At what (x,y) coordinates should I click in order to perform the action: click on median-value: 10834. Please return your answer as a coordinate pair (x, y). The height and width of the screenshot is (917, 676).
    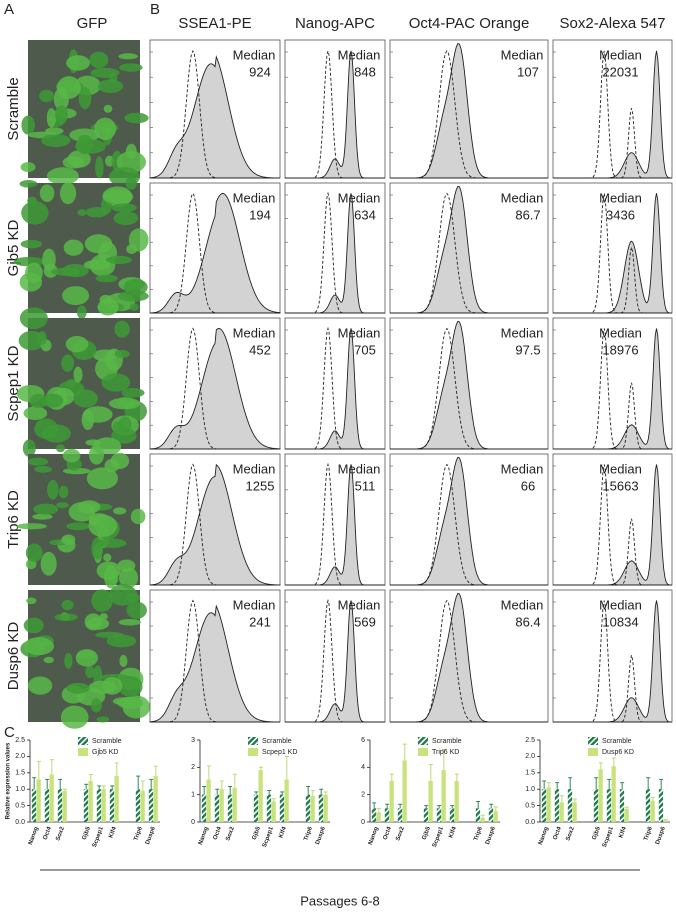
    Looking at the image, I should click on (620, 621).